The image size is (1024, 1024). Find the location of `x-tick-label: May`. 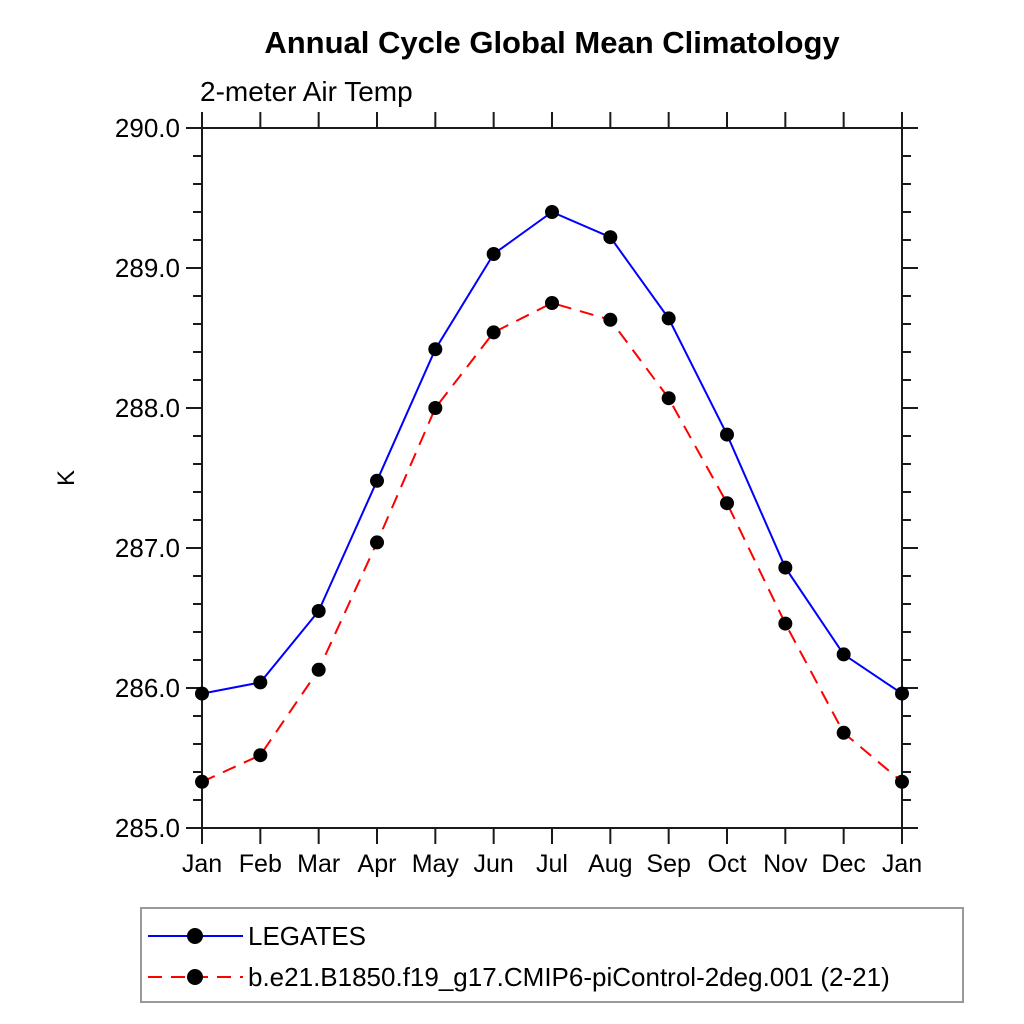

x-tick-label: May is located at coordinates (436, 864).